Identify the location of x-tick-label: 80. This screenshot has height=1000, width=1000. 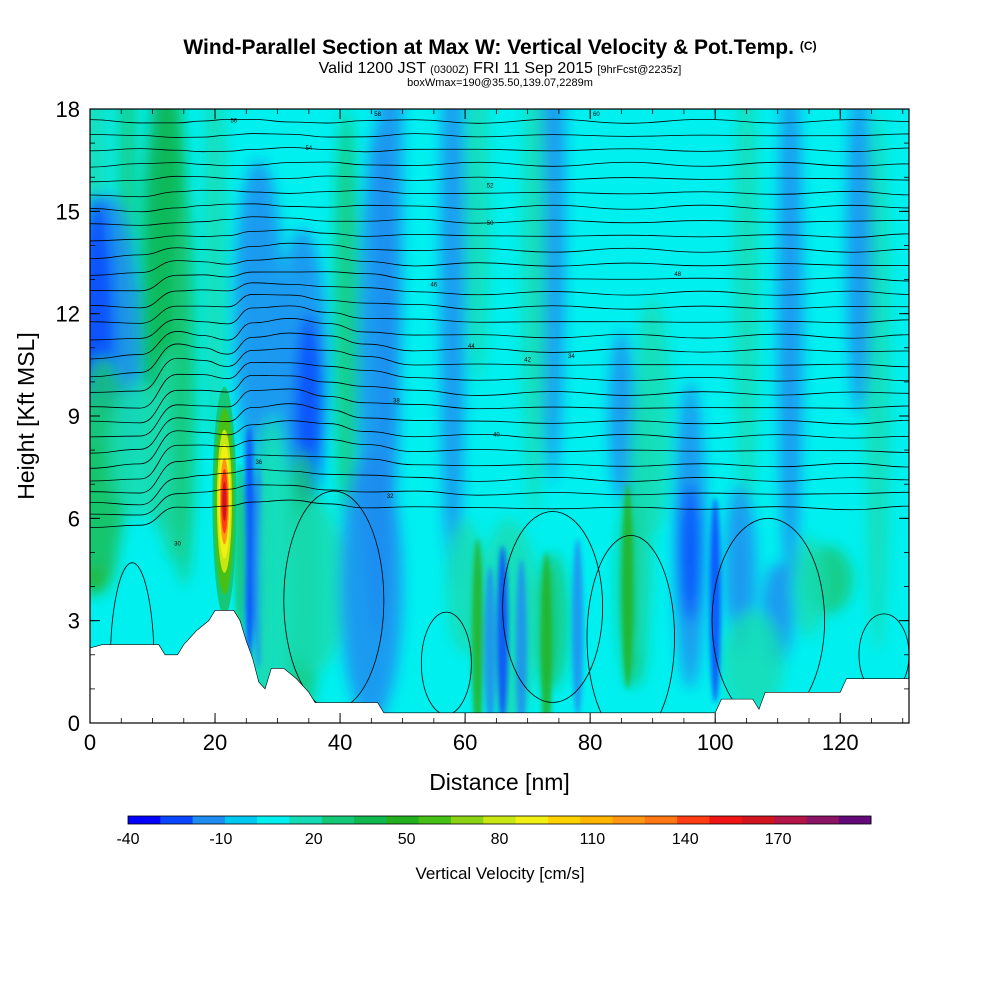
(590, 742).